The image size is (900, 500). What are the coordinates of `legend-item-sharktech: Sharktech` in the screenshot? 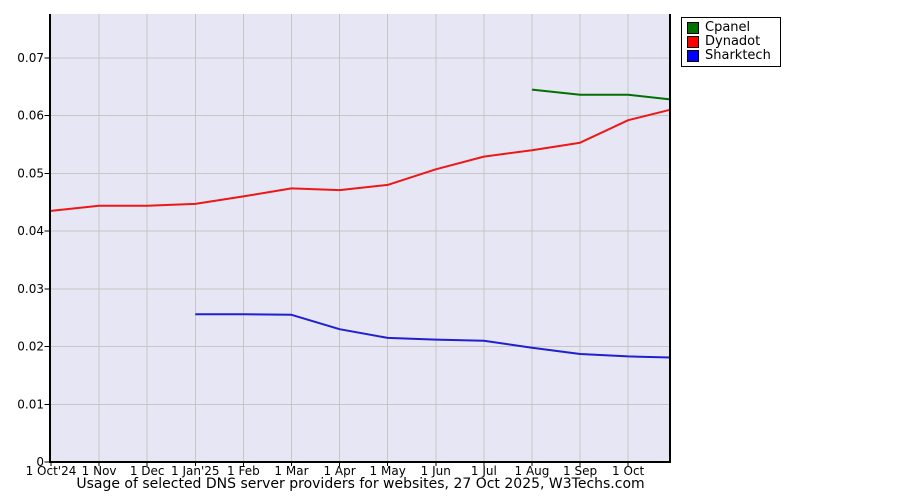 It's located at (729, 56).